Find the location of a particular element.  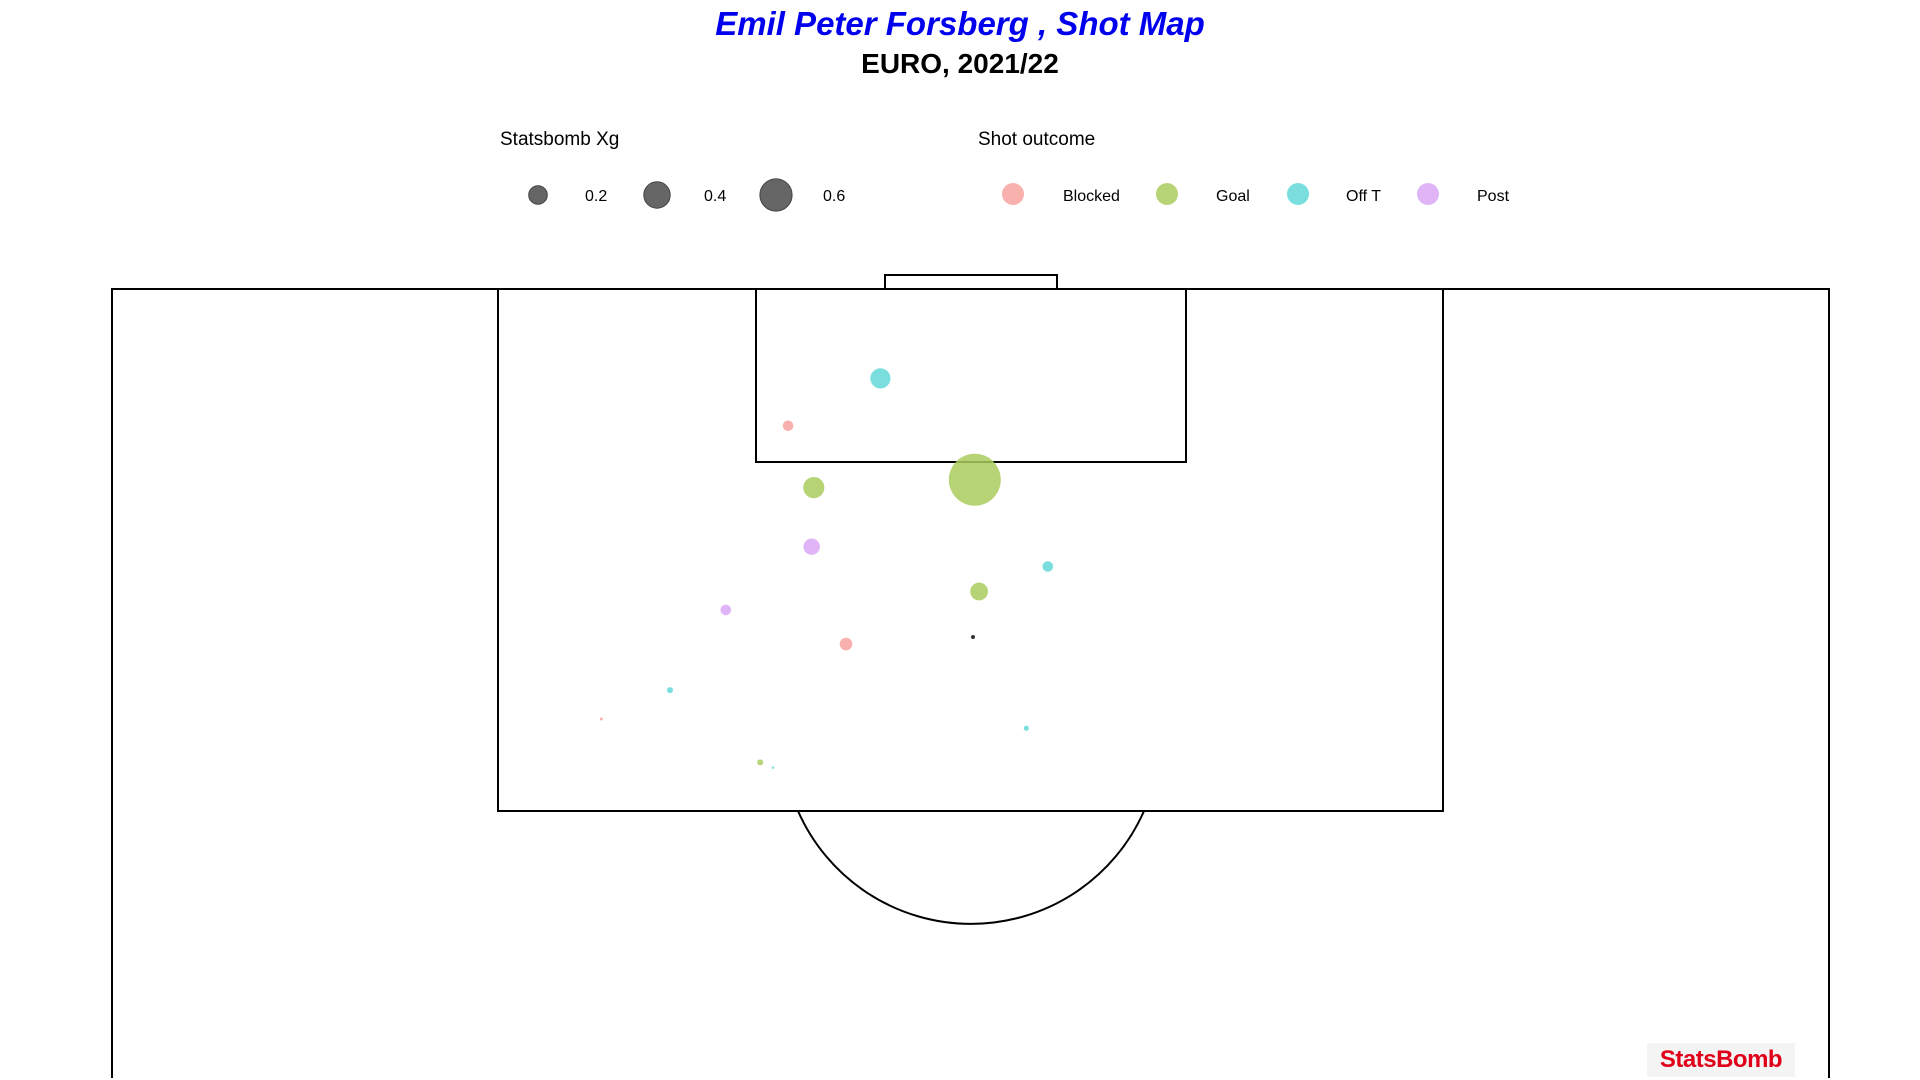

outcome-legend-label-1: Blocked is located at coordinates (1091, 196).